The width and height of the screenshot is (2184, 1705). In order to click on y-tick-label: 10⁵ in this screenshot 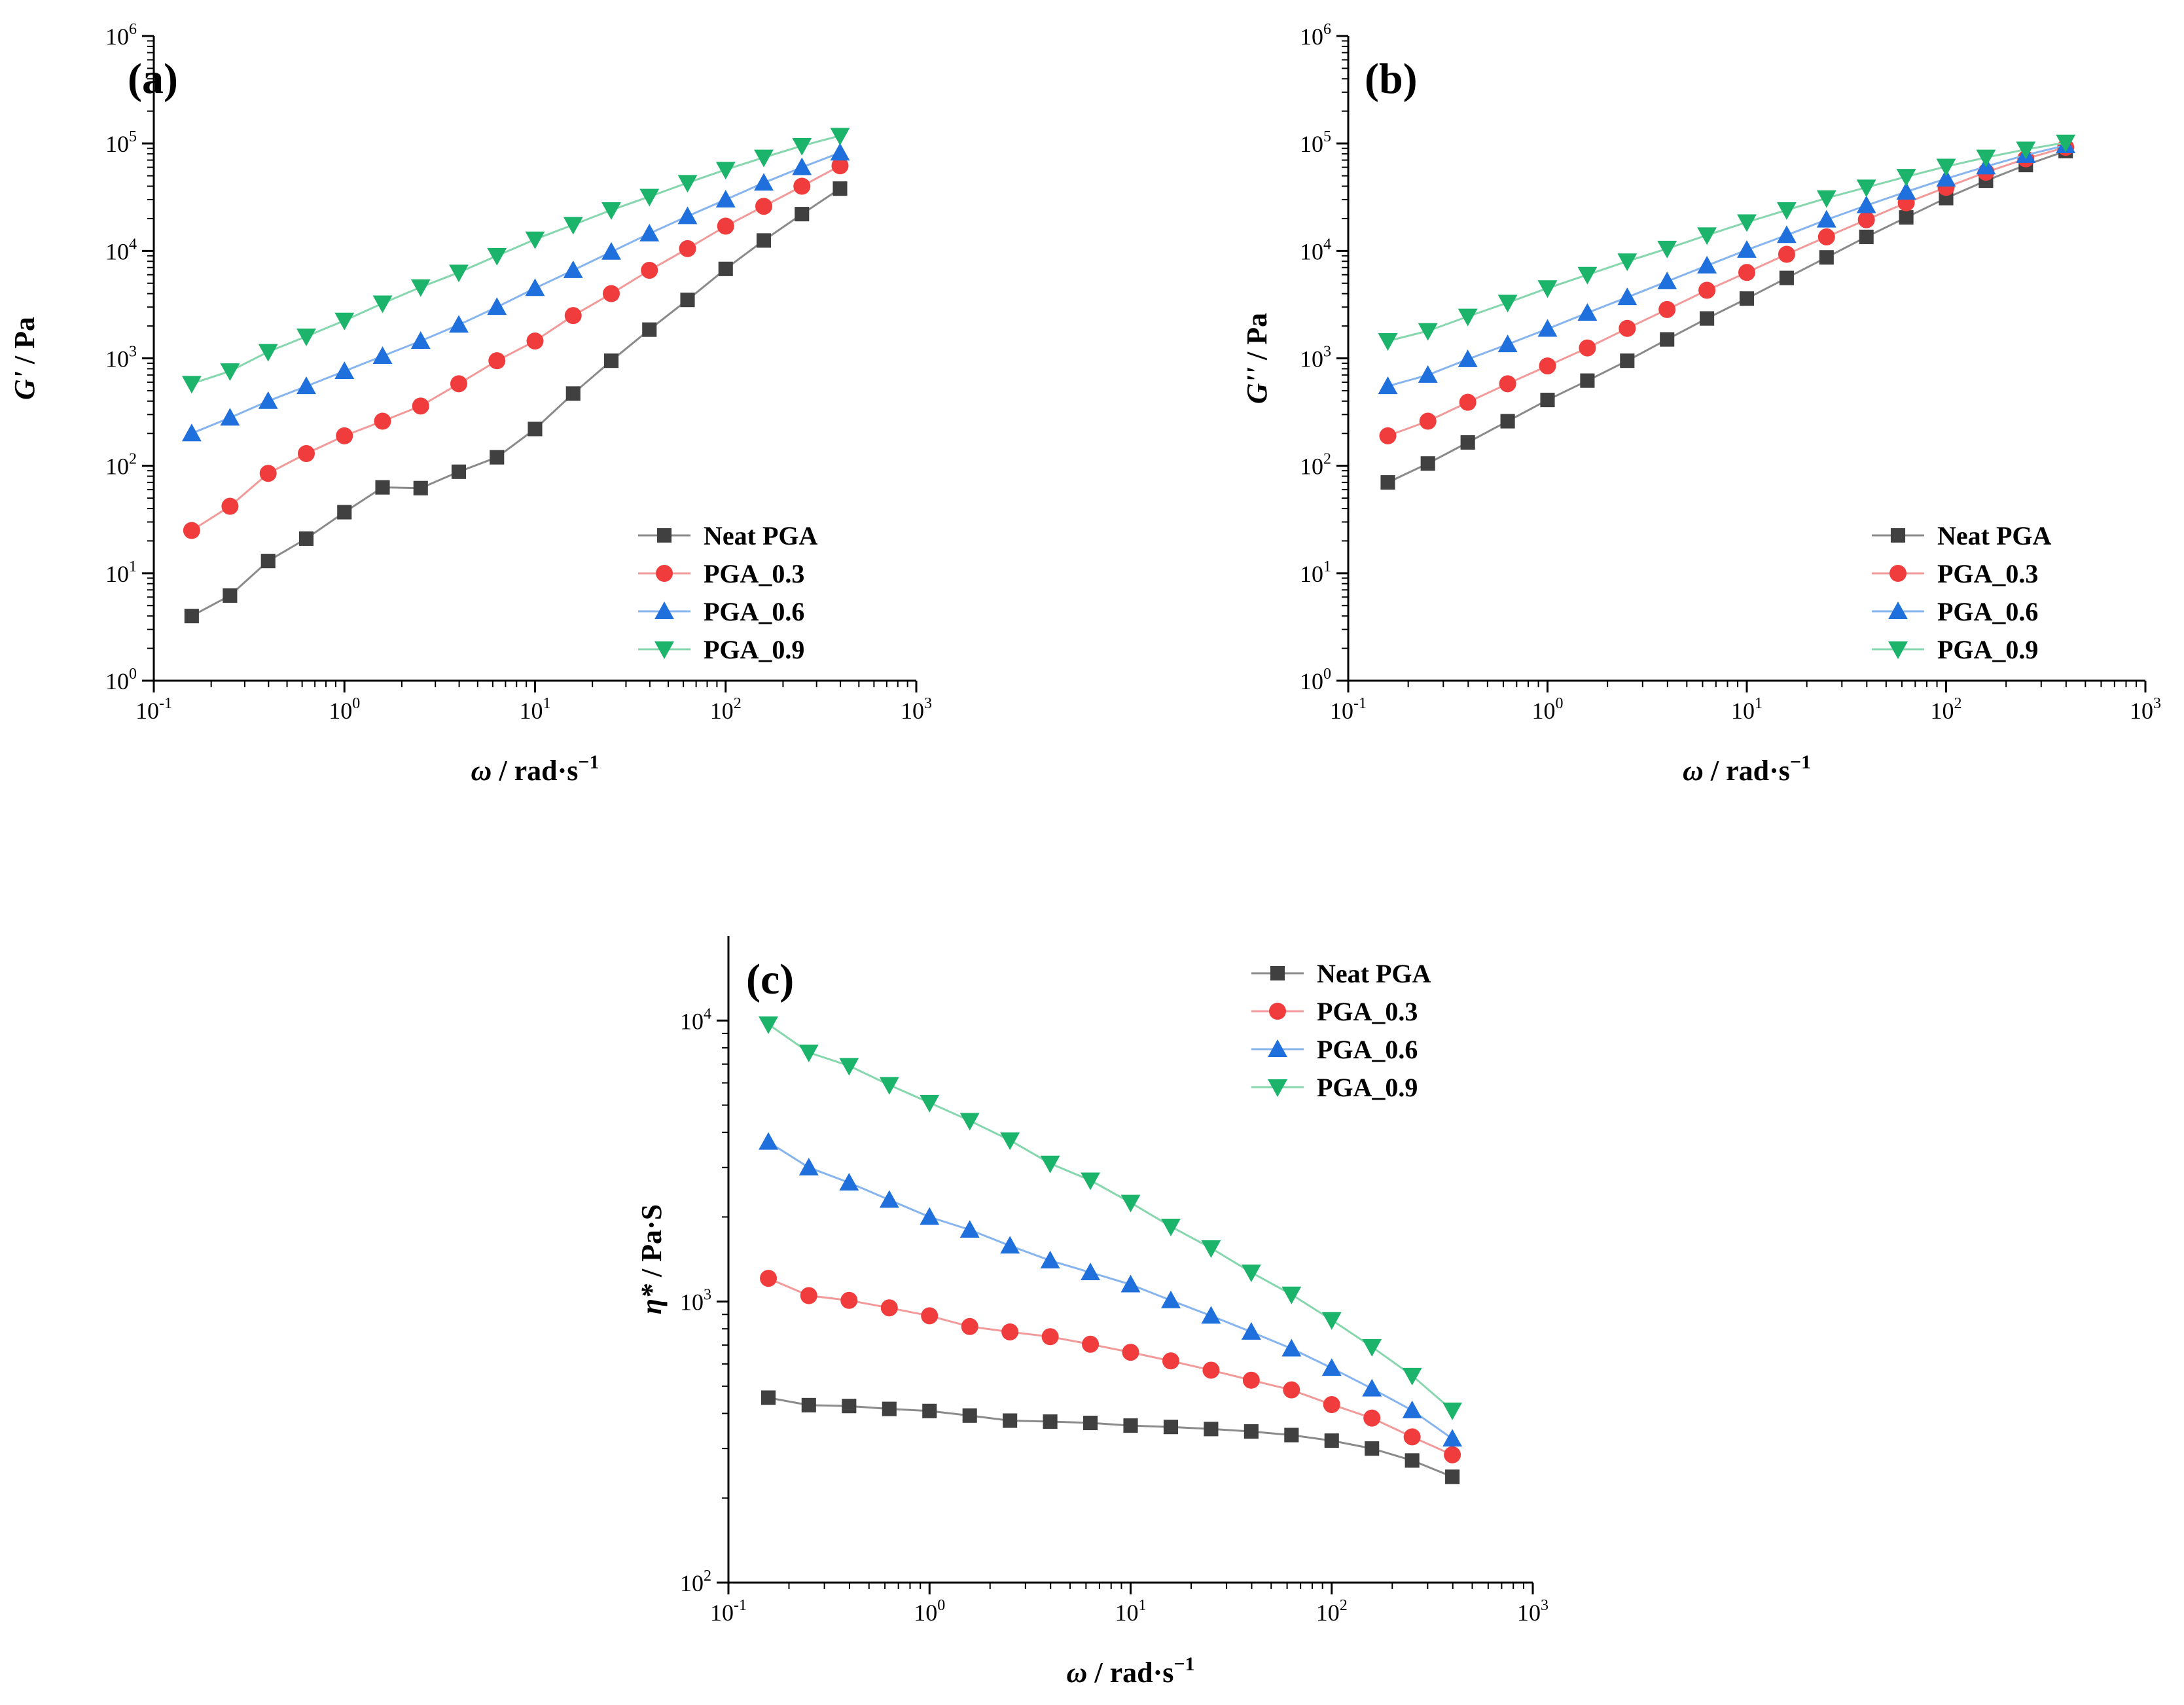, I will do `click(121, 142)`.